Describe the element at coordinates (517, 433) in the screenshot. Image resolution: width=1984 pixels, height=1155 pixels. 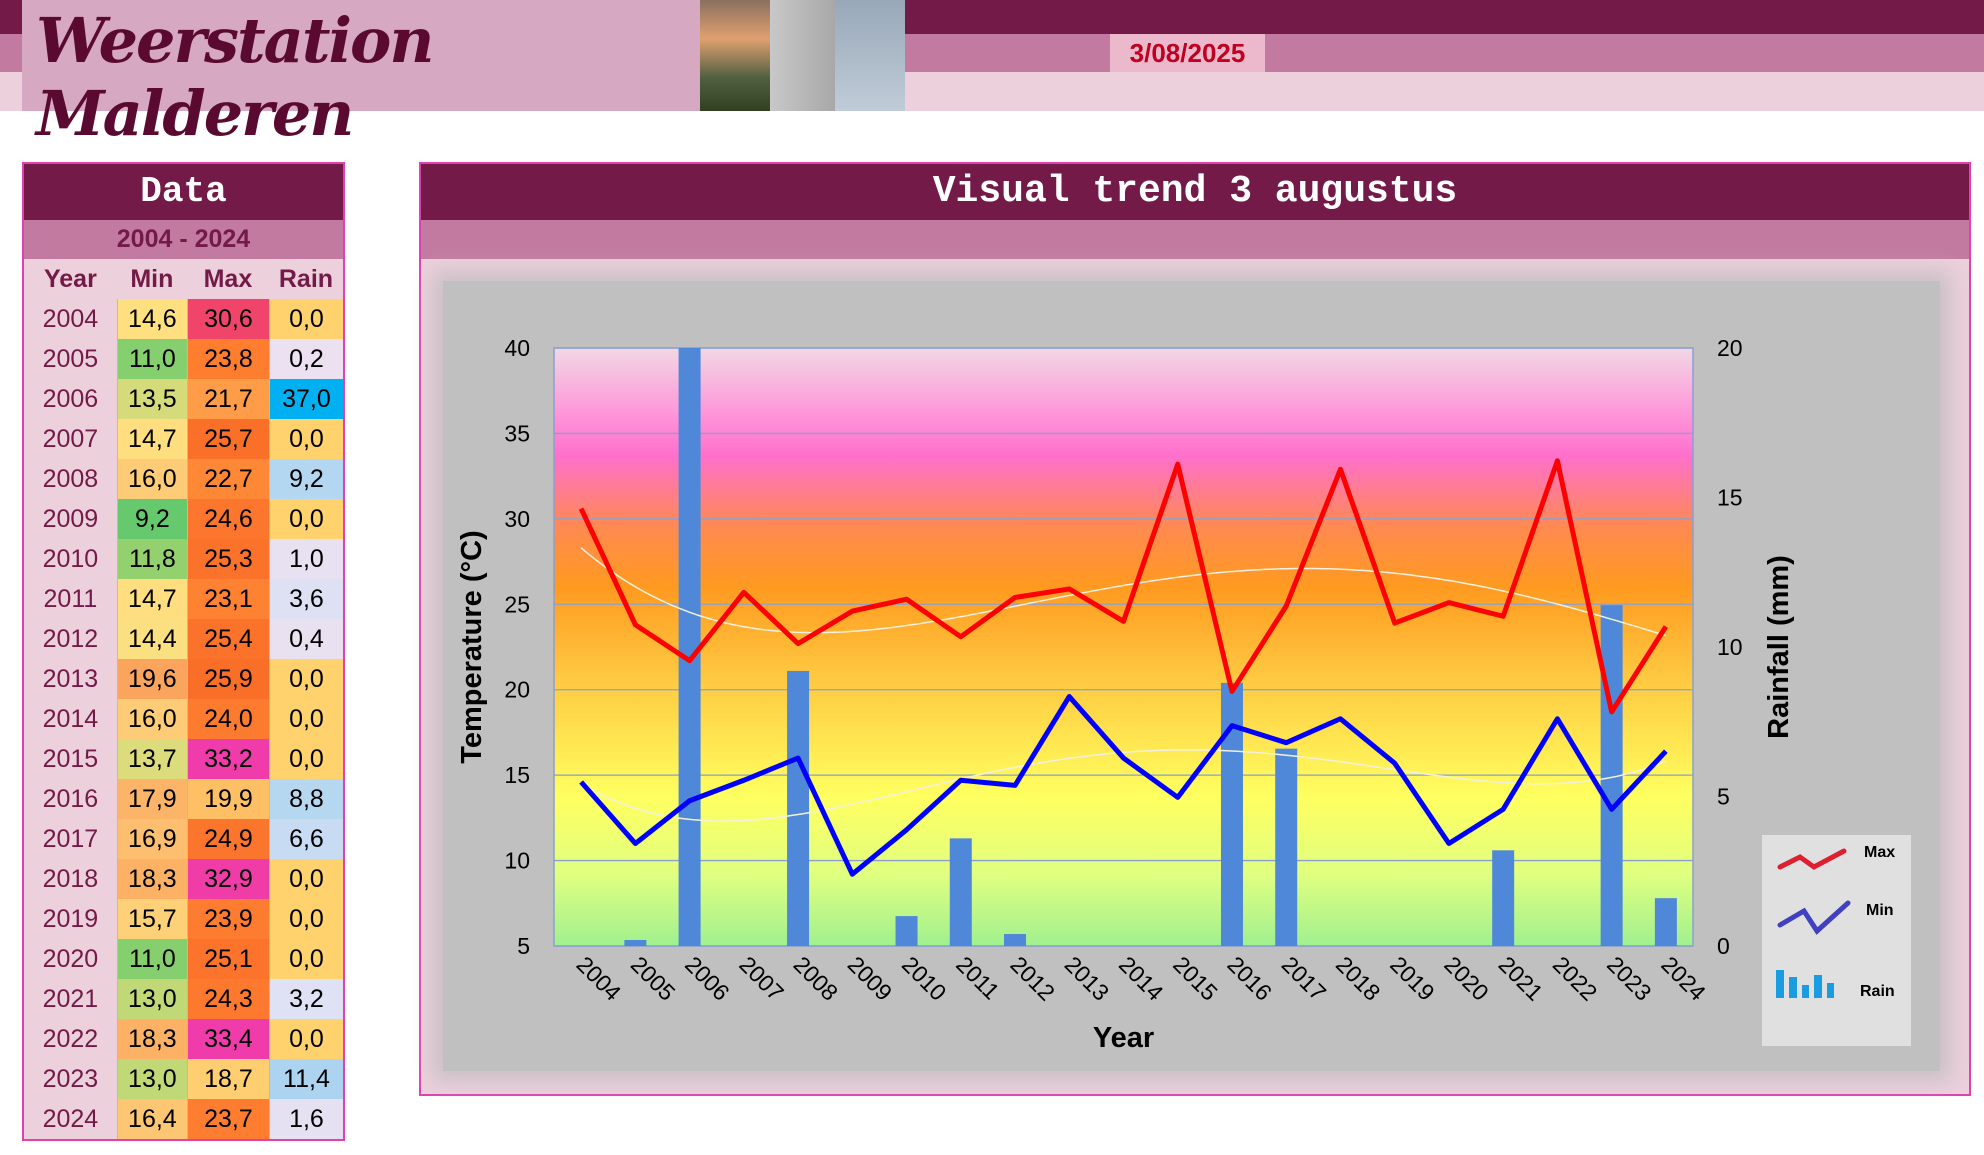
I see `y-tick-label: 35` at that location.